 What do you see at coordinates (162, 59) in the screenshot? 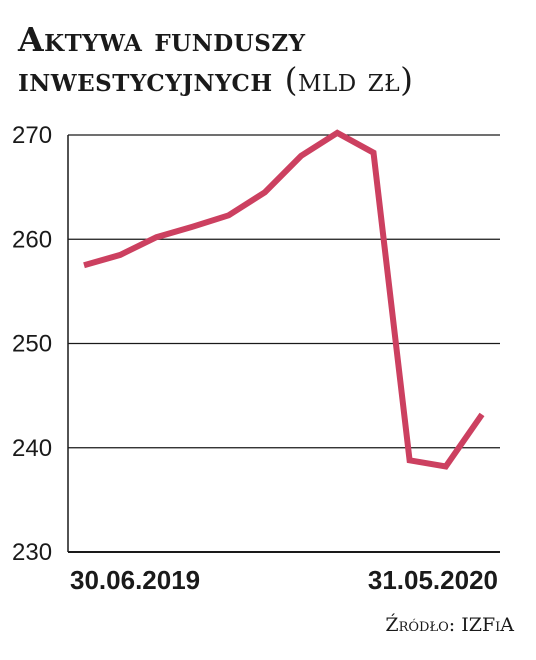
I see `chart-title-main: Aktywa funduszy inwestycyjnych` at bounding box center [162, 59].